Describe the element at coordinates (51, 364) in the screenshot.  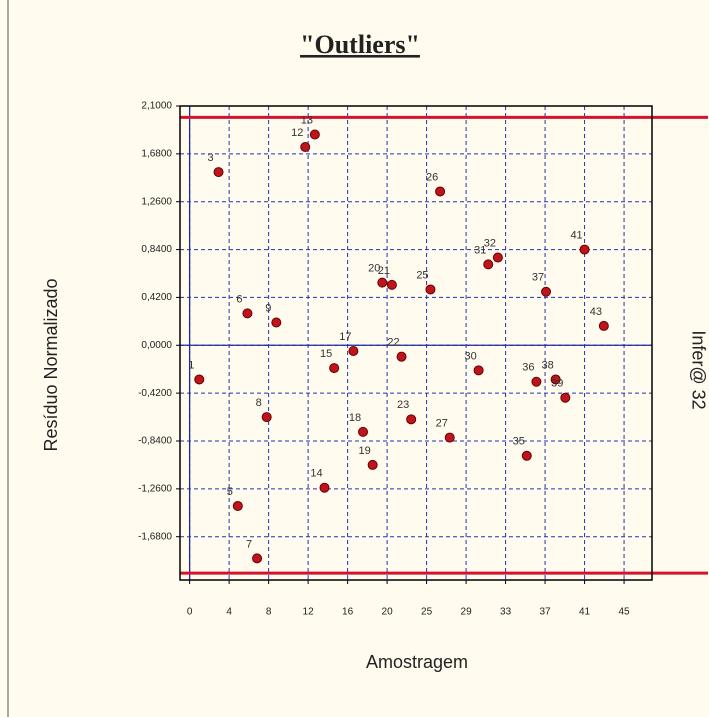
I see `y-axis-label: Resíduo Normalizado` at that location.